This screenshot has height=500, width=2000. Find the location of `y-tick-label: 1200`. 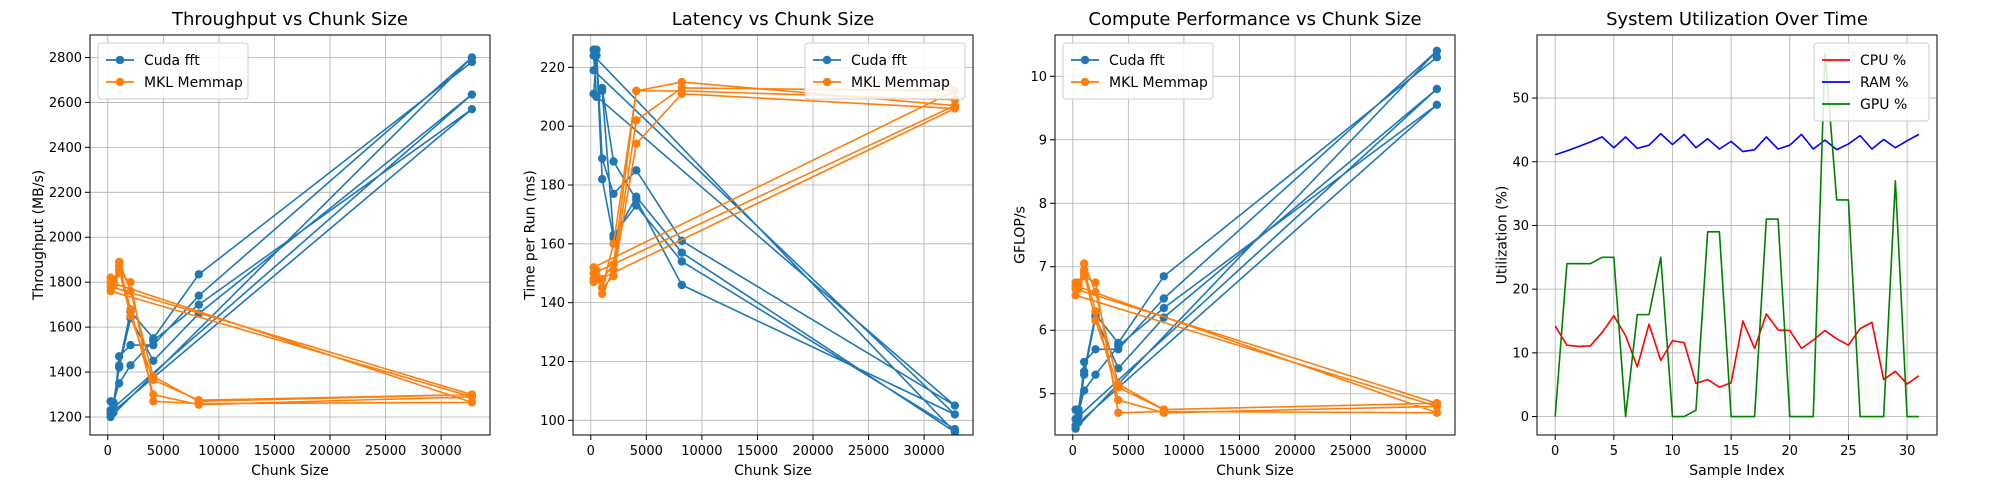

y-tick-label: 1200 is located at coordinates (65, 418).